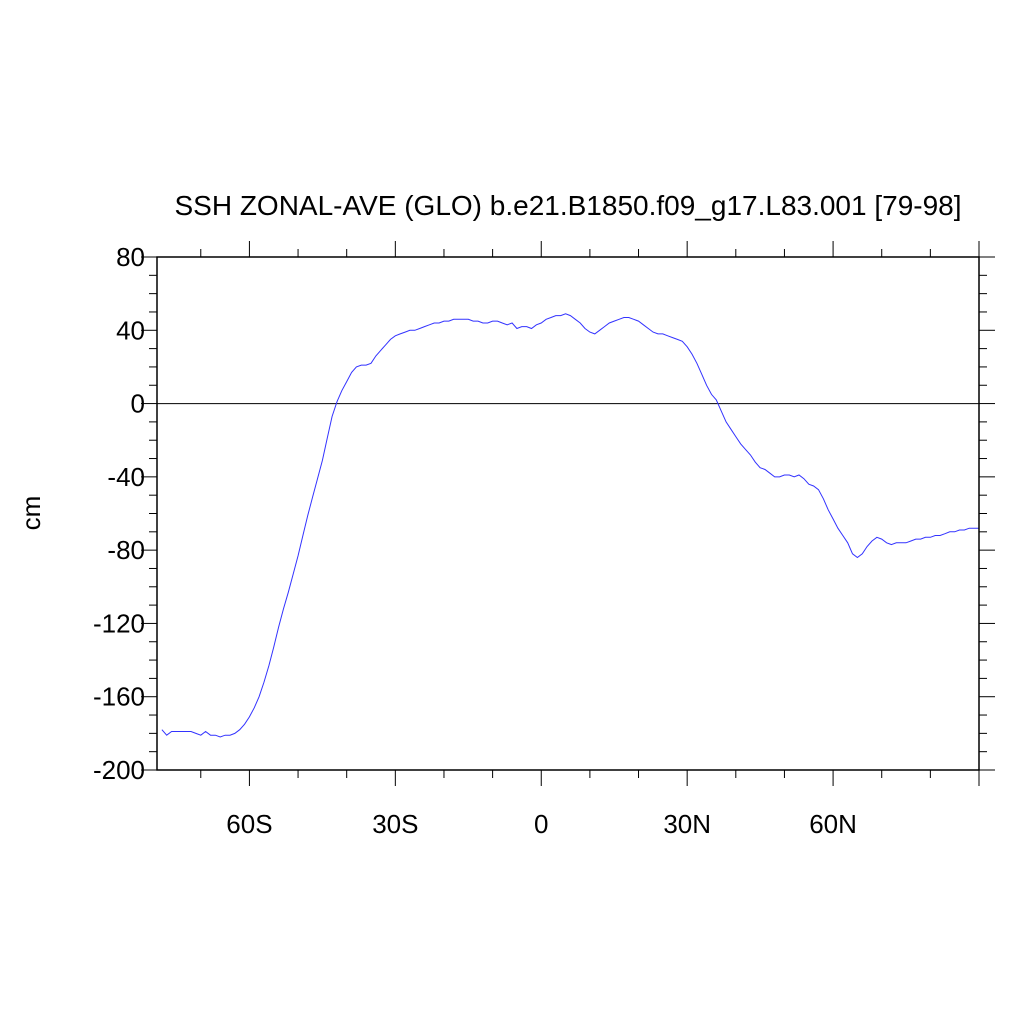  I want to click on y-tick-label: 80, so click(130, 257).